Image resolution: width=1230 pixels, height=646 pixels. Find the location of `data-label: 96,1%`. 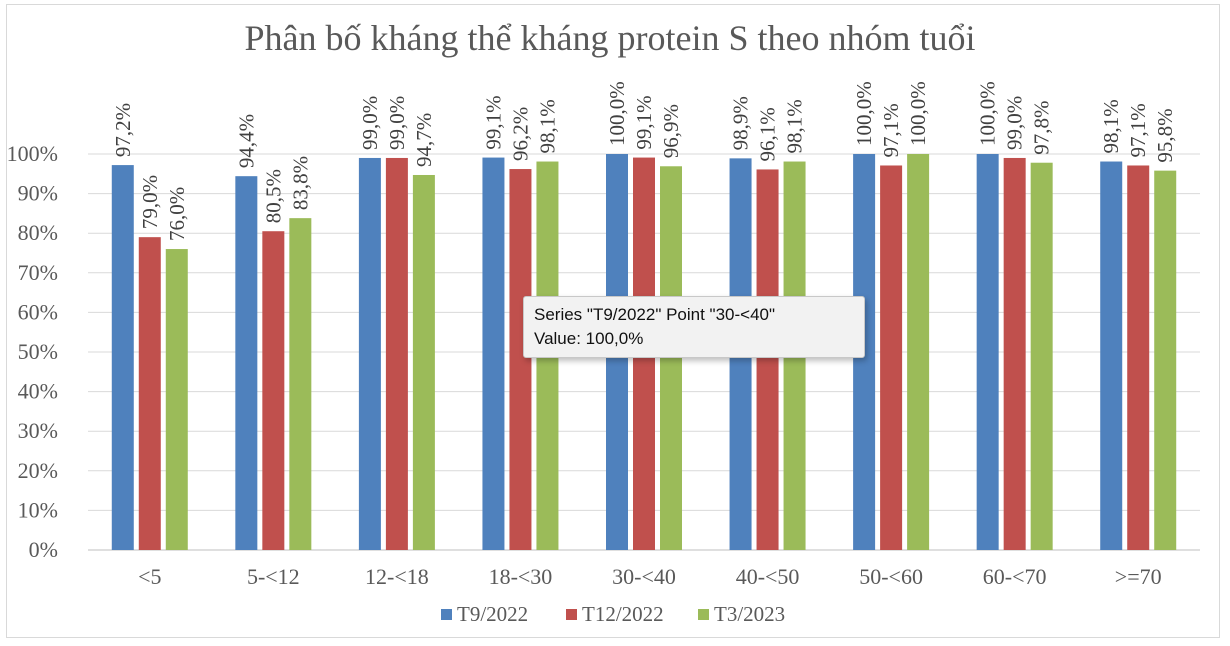

data-label: 96,1% is located at coordinates (768, 134).